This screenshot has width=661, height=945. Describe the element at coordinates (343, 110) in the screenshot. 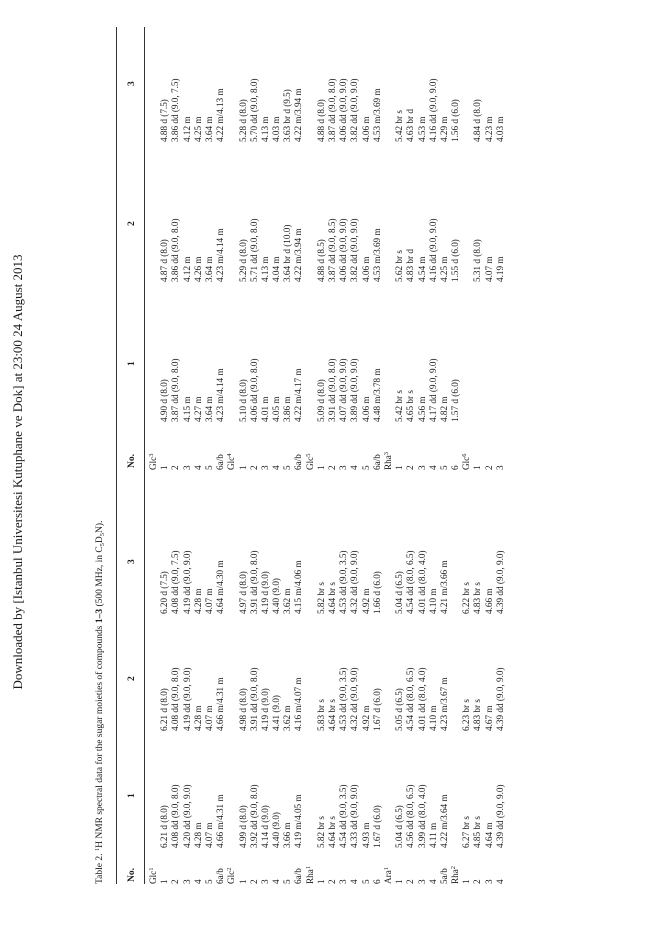

I see `shift-cell: 4.06 dd (9.0, 9.0)` at that location.